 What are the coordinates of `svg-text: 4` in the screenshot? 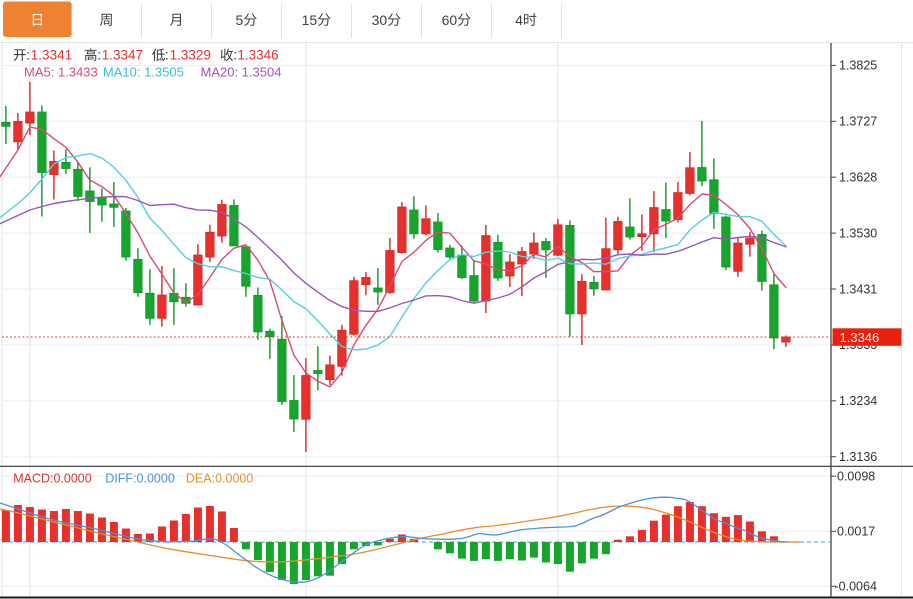 It's located at (519, 20).